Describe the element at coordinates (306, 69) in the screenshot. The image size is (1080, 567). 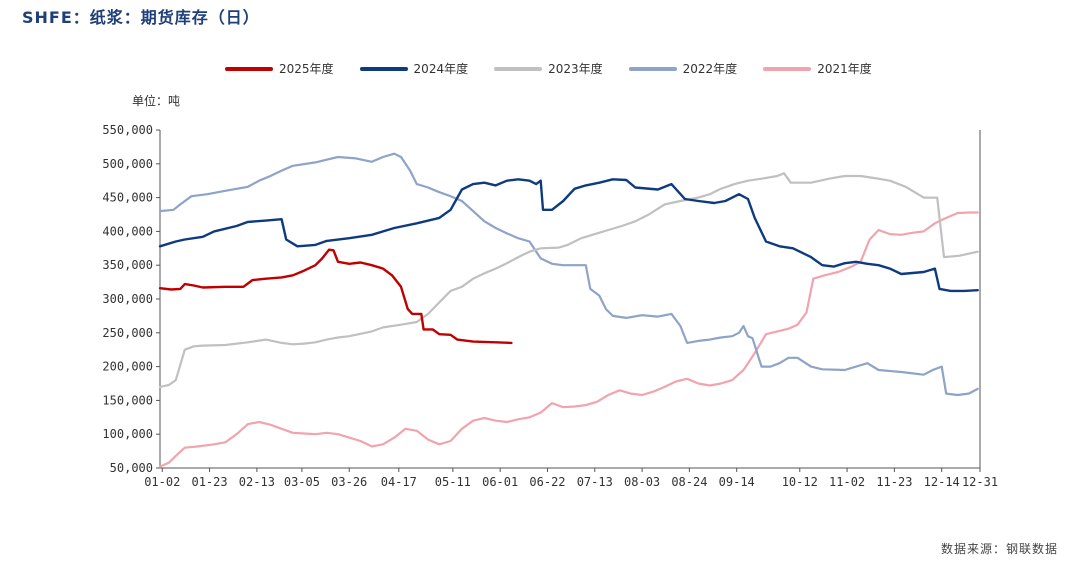
I see `legend-label-2025: 2025年度` at that location.